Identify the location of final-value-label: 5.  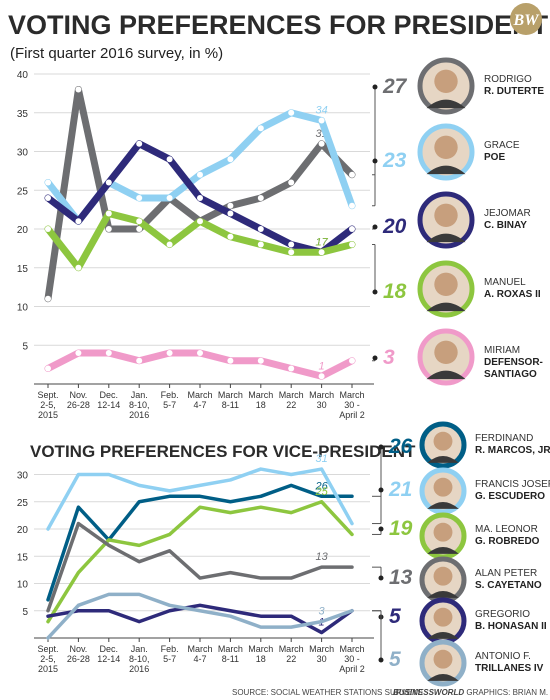
(395, 616).